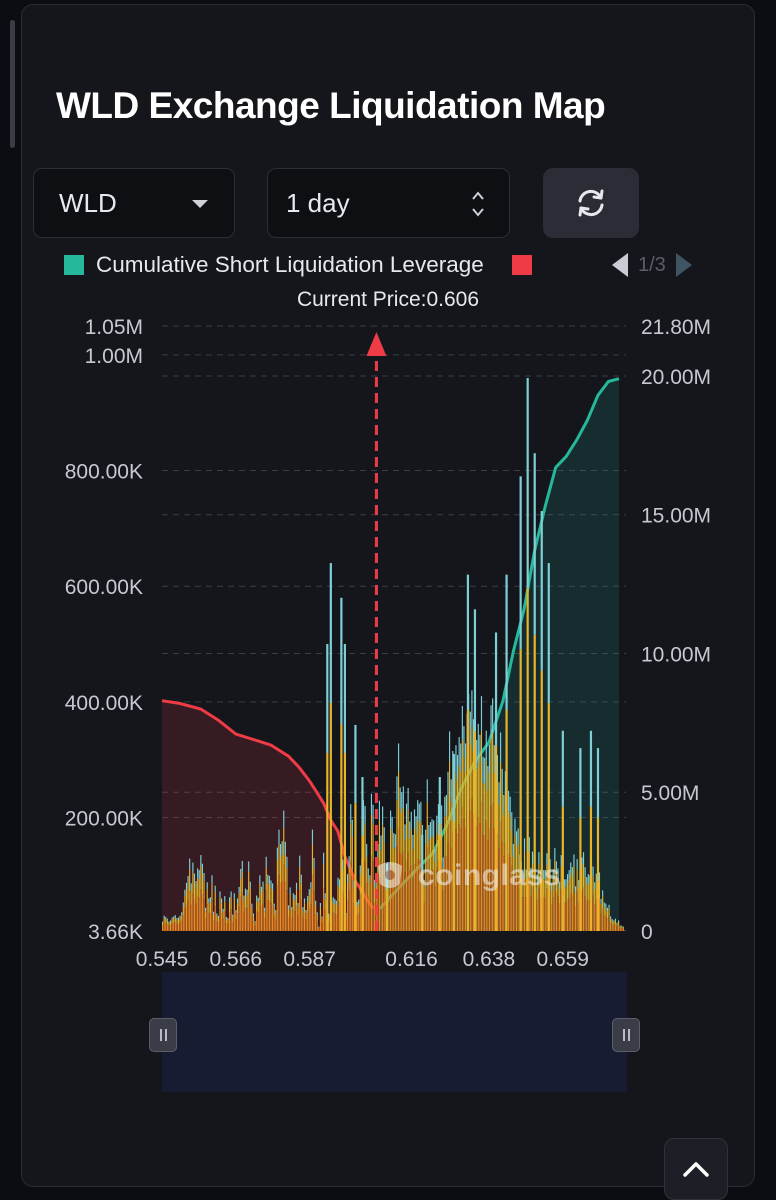  What do you see at coordinates (330, 816) in the screenshot?
I see `liq-spike-50x` at bounding box center [330, 816].